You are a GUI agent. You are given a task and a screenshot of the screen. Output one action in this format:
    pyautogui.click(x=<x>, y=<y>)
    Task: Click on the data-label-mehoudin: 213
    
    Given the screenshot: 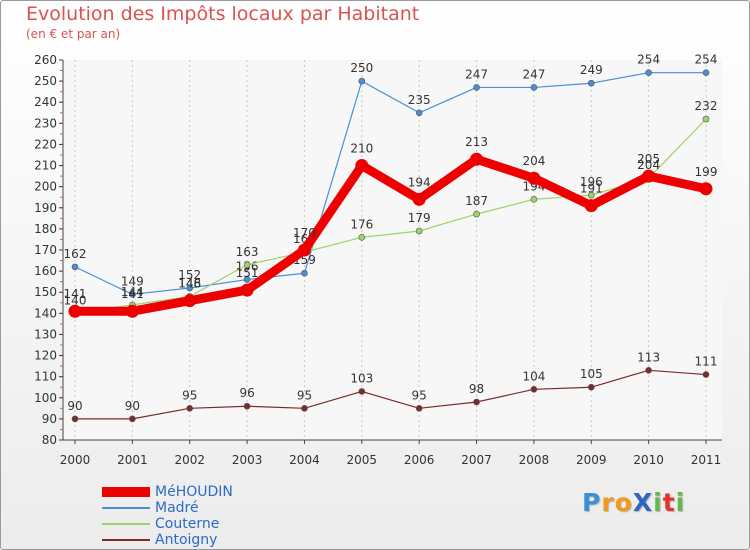 What is the action you would take?
    pyautogui.click(x=476, y=142)
    